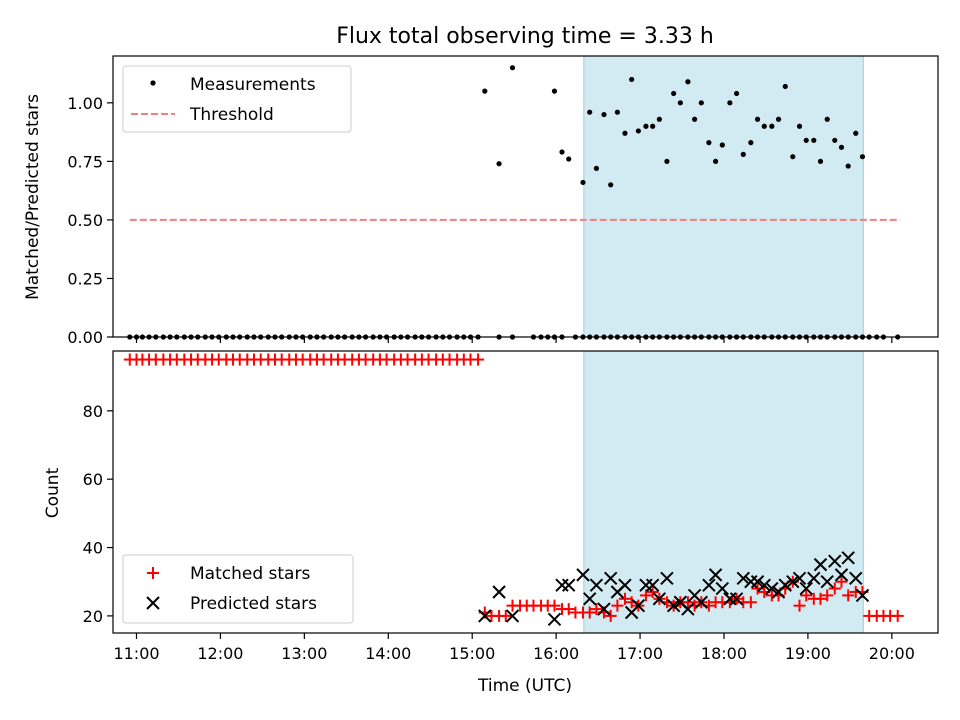 Image resolution: width=960 pixels, height=720 pixels. What do you see at coordinates (93, 411) in the screenshot?
I see `y-tick-label: 80` at bounding box center [93, 411].